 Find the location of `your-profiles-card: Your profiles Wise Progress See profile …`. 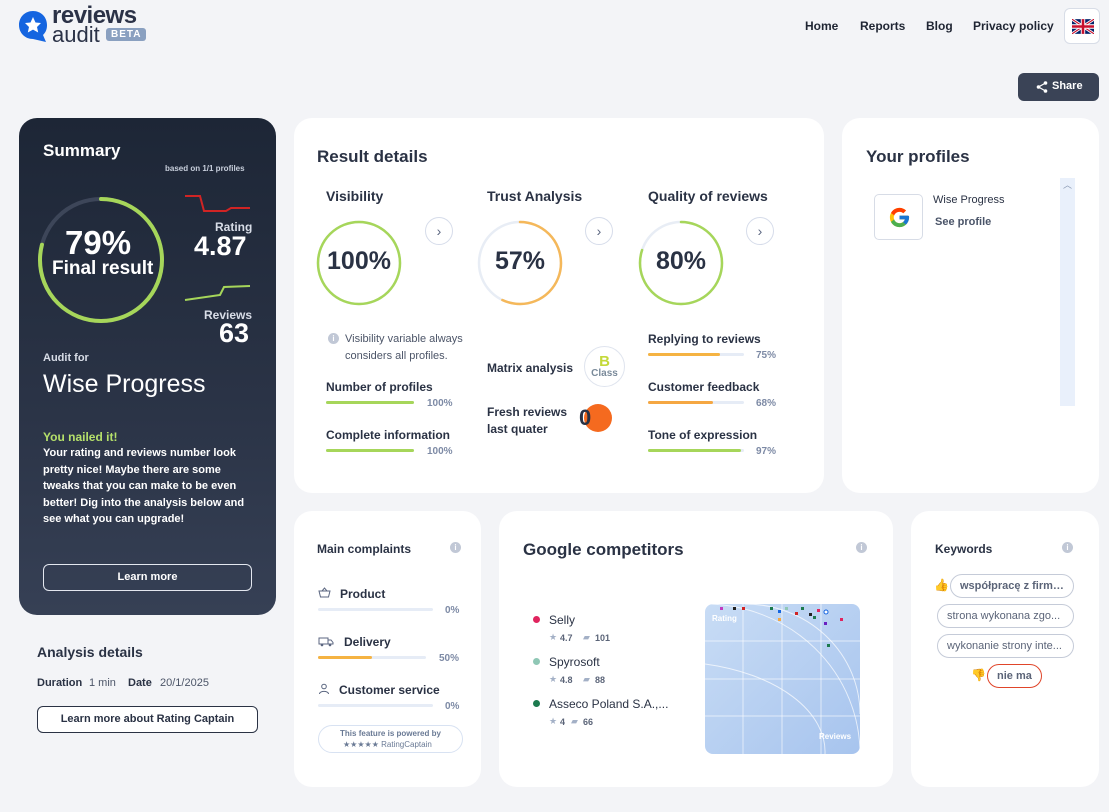

your-profiles-card: Your profiles Wise Progress See profile … is located at coordinates (970, 305).